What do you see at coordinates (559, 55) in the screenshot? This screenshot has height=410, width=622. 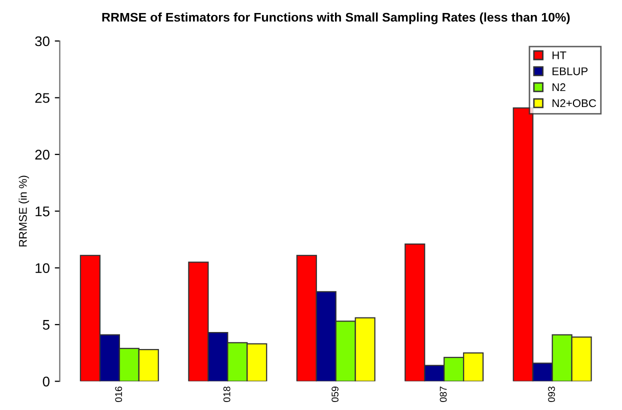 I see `legend-label: HT` at bounding box center [559, 55].